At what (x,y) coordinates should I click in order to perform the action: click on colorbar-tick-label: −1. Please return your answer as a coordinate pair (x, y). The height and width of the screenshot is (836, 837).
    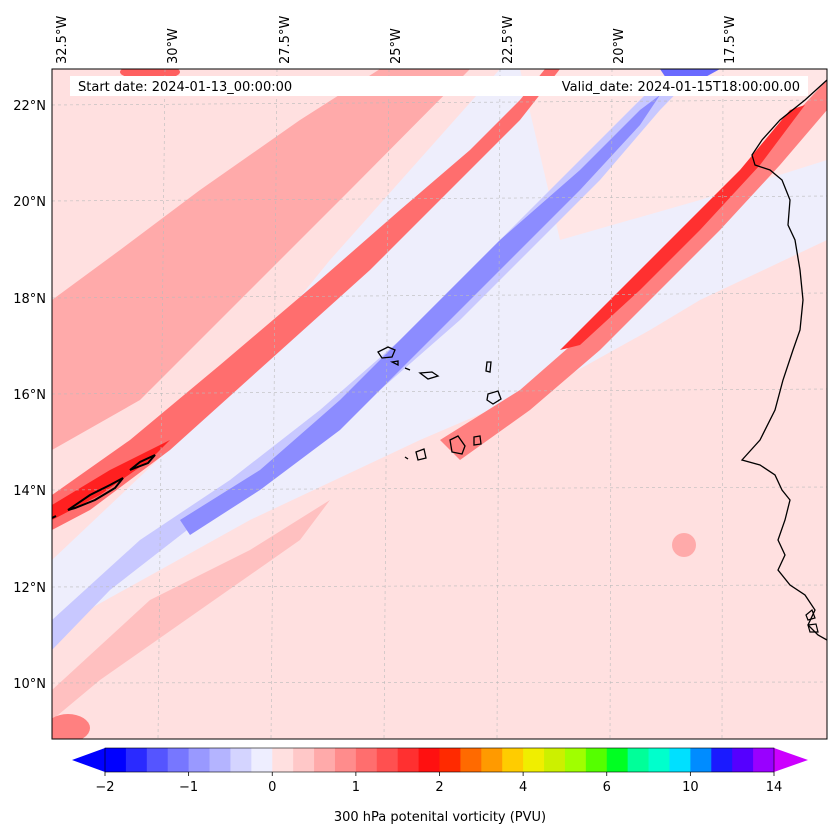
    Looking at the image, I should click on (188, 787).